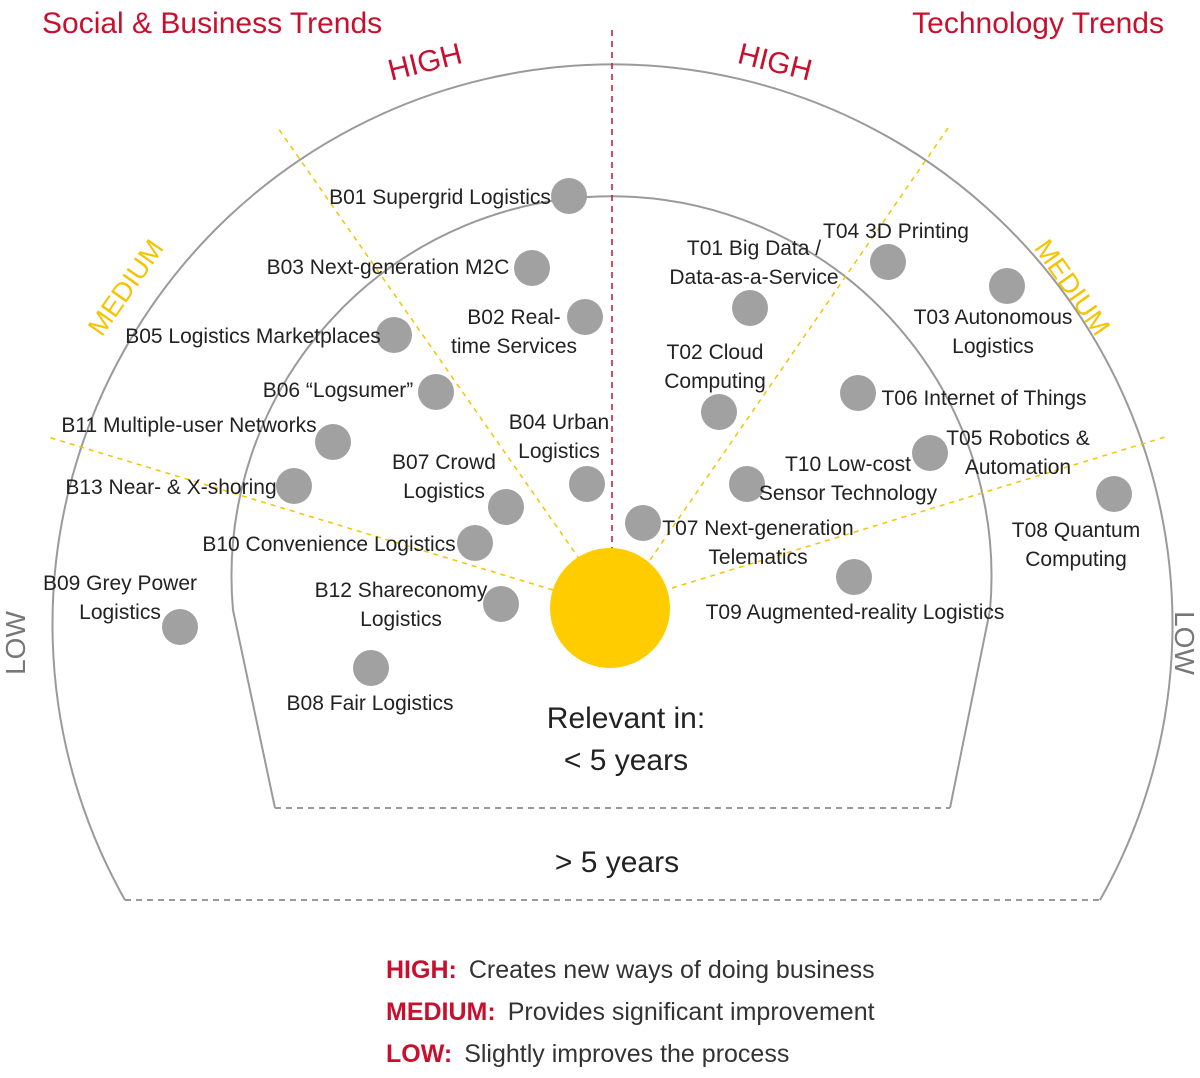 Image resolution: width=1200 pixels, height=1078 pixels. Describe the element at coordinates (799, 344) in the screenshot. I see `sector-line-high-medium-right` at that location.